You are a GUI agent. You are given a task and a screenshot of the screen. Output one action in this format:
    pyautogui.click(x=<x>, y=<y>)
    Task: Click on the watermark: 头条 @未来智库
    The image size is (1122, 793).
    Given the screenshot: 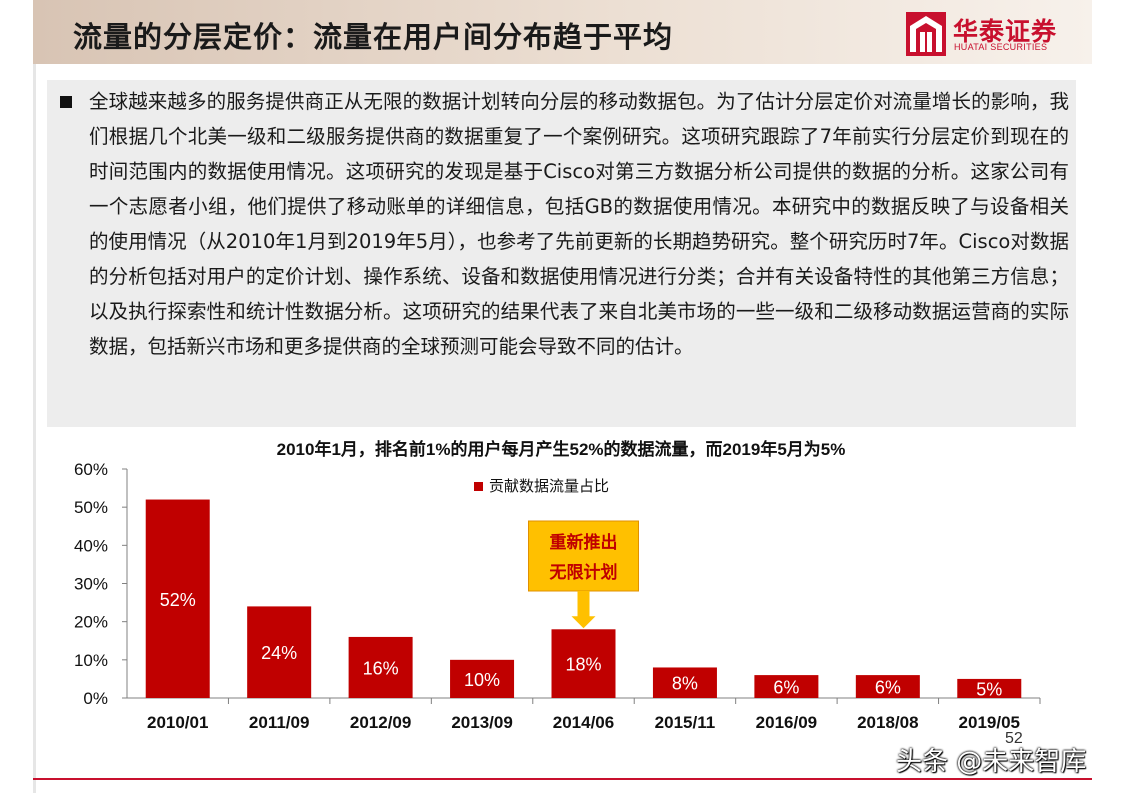 What is the action you would take?
    pyautogui.click(x=991, y=762)
    